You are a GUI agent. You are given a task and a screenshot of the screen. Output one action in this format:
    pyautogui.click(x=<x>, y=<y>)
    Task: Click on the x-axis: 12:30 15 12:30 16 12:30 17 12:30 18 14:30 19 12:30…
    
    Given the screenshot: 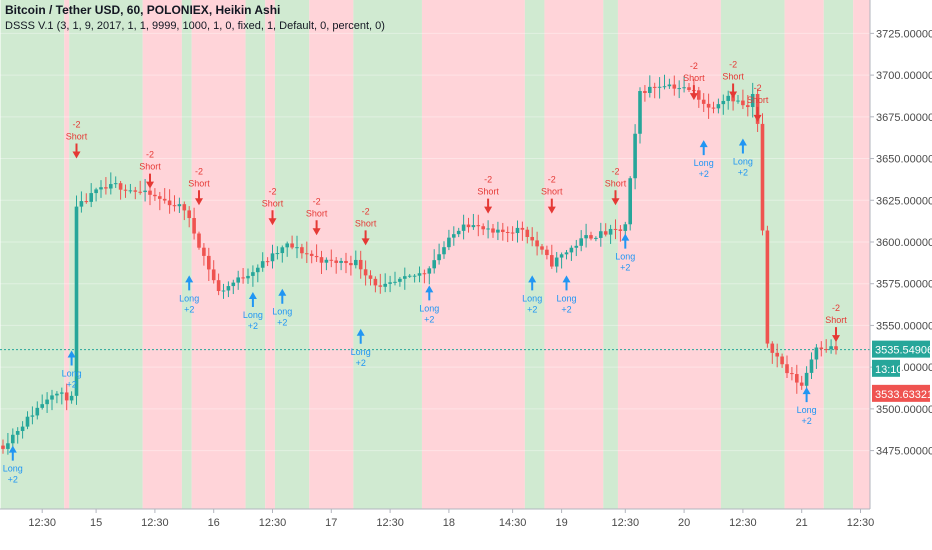 What is the action you would take?
    pyautogui.click(x=451, y=519)
    